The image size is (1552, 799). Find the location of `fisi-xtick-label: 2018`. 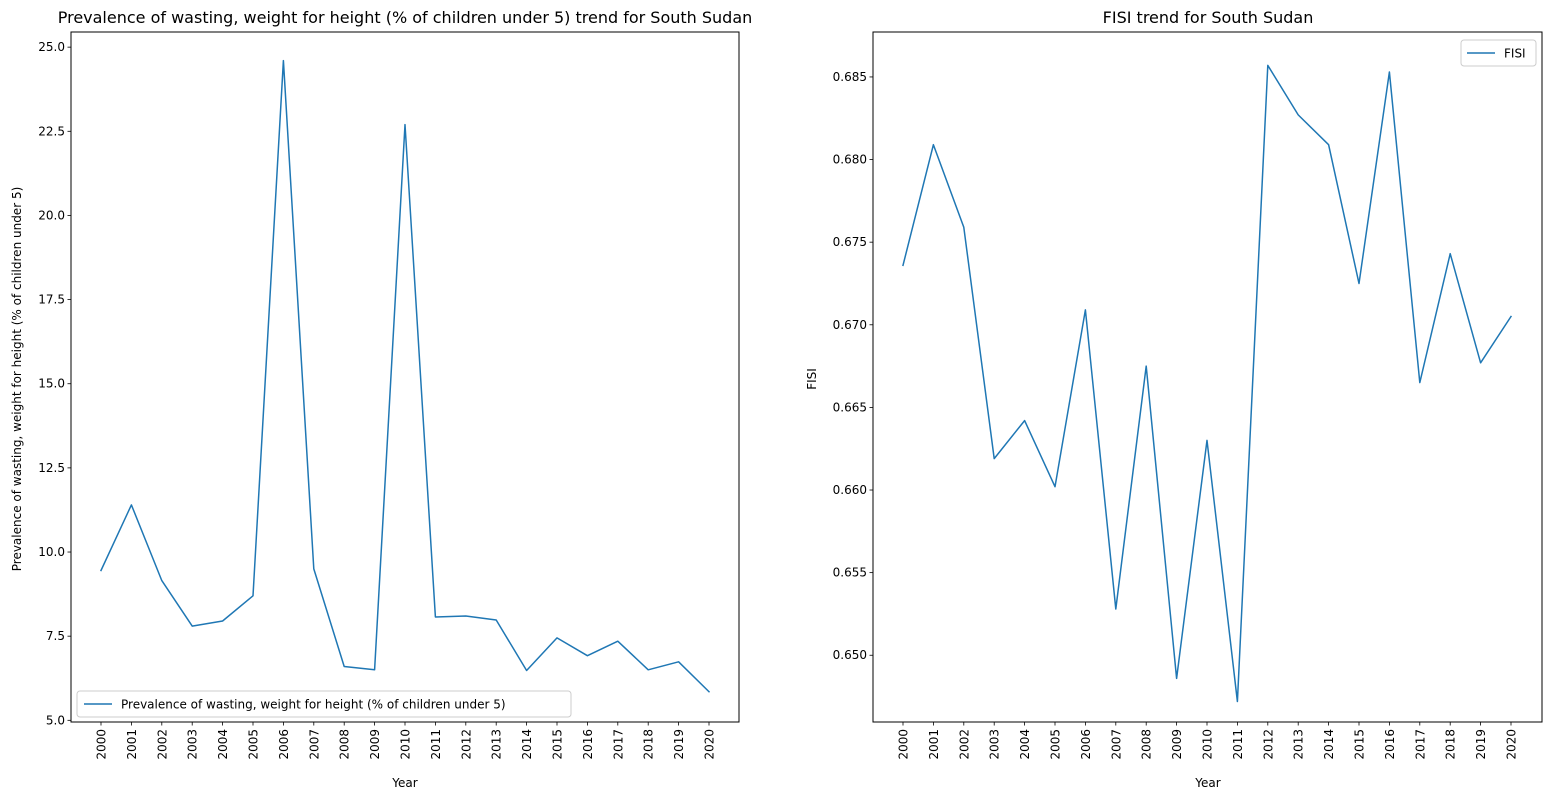

fisi-xtick-label: 2018 is located at coordinates (1451, 744).